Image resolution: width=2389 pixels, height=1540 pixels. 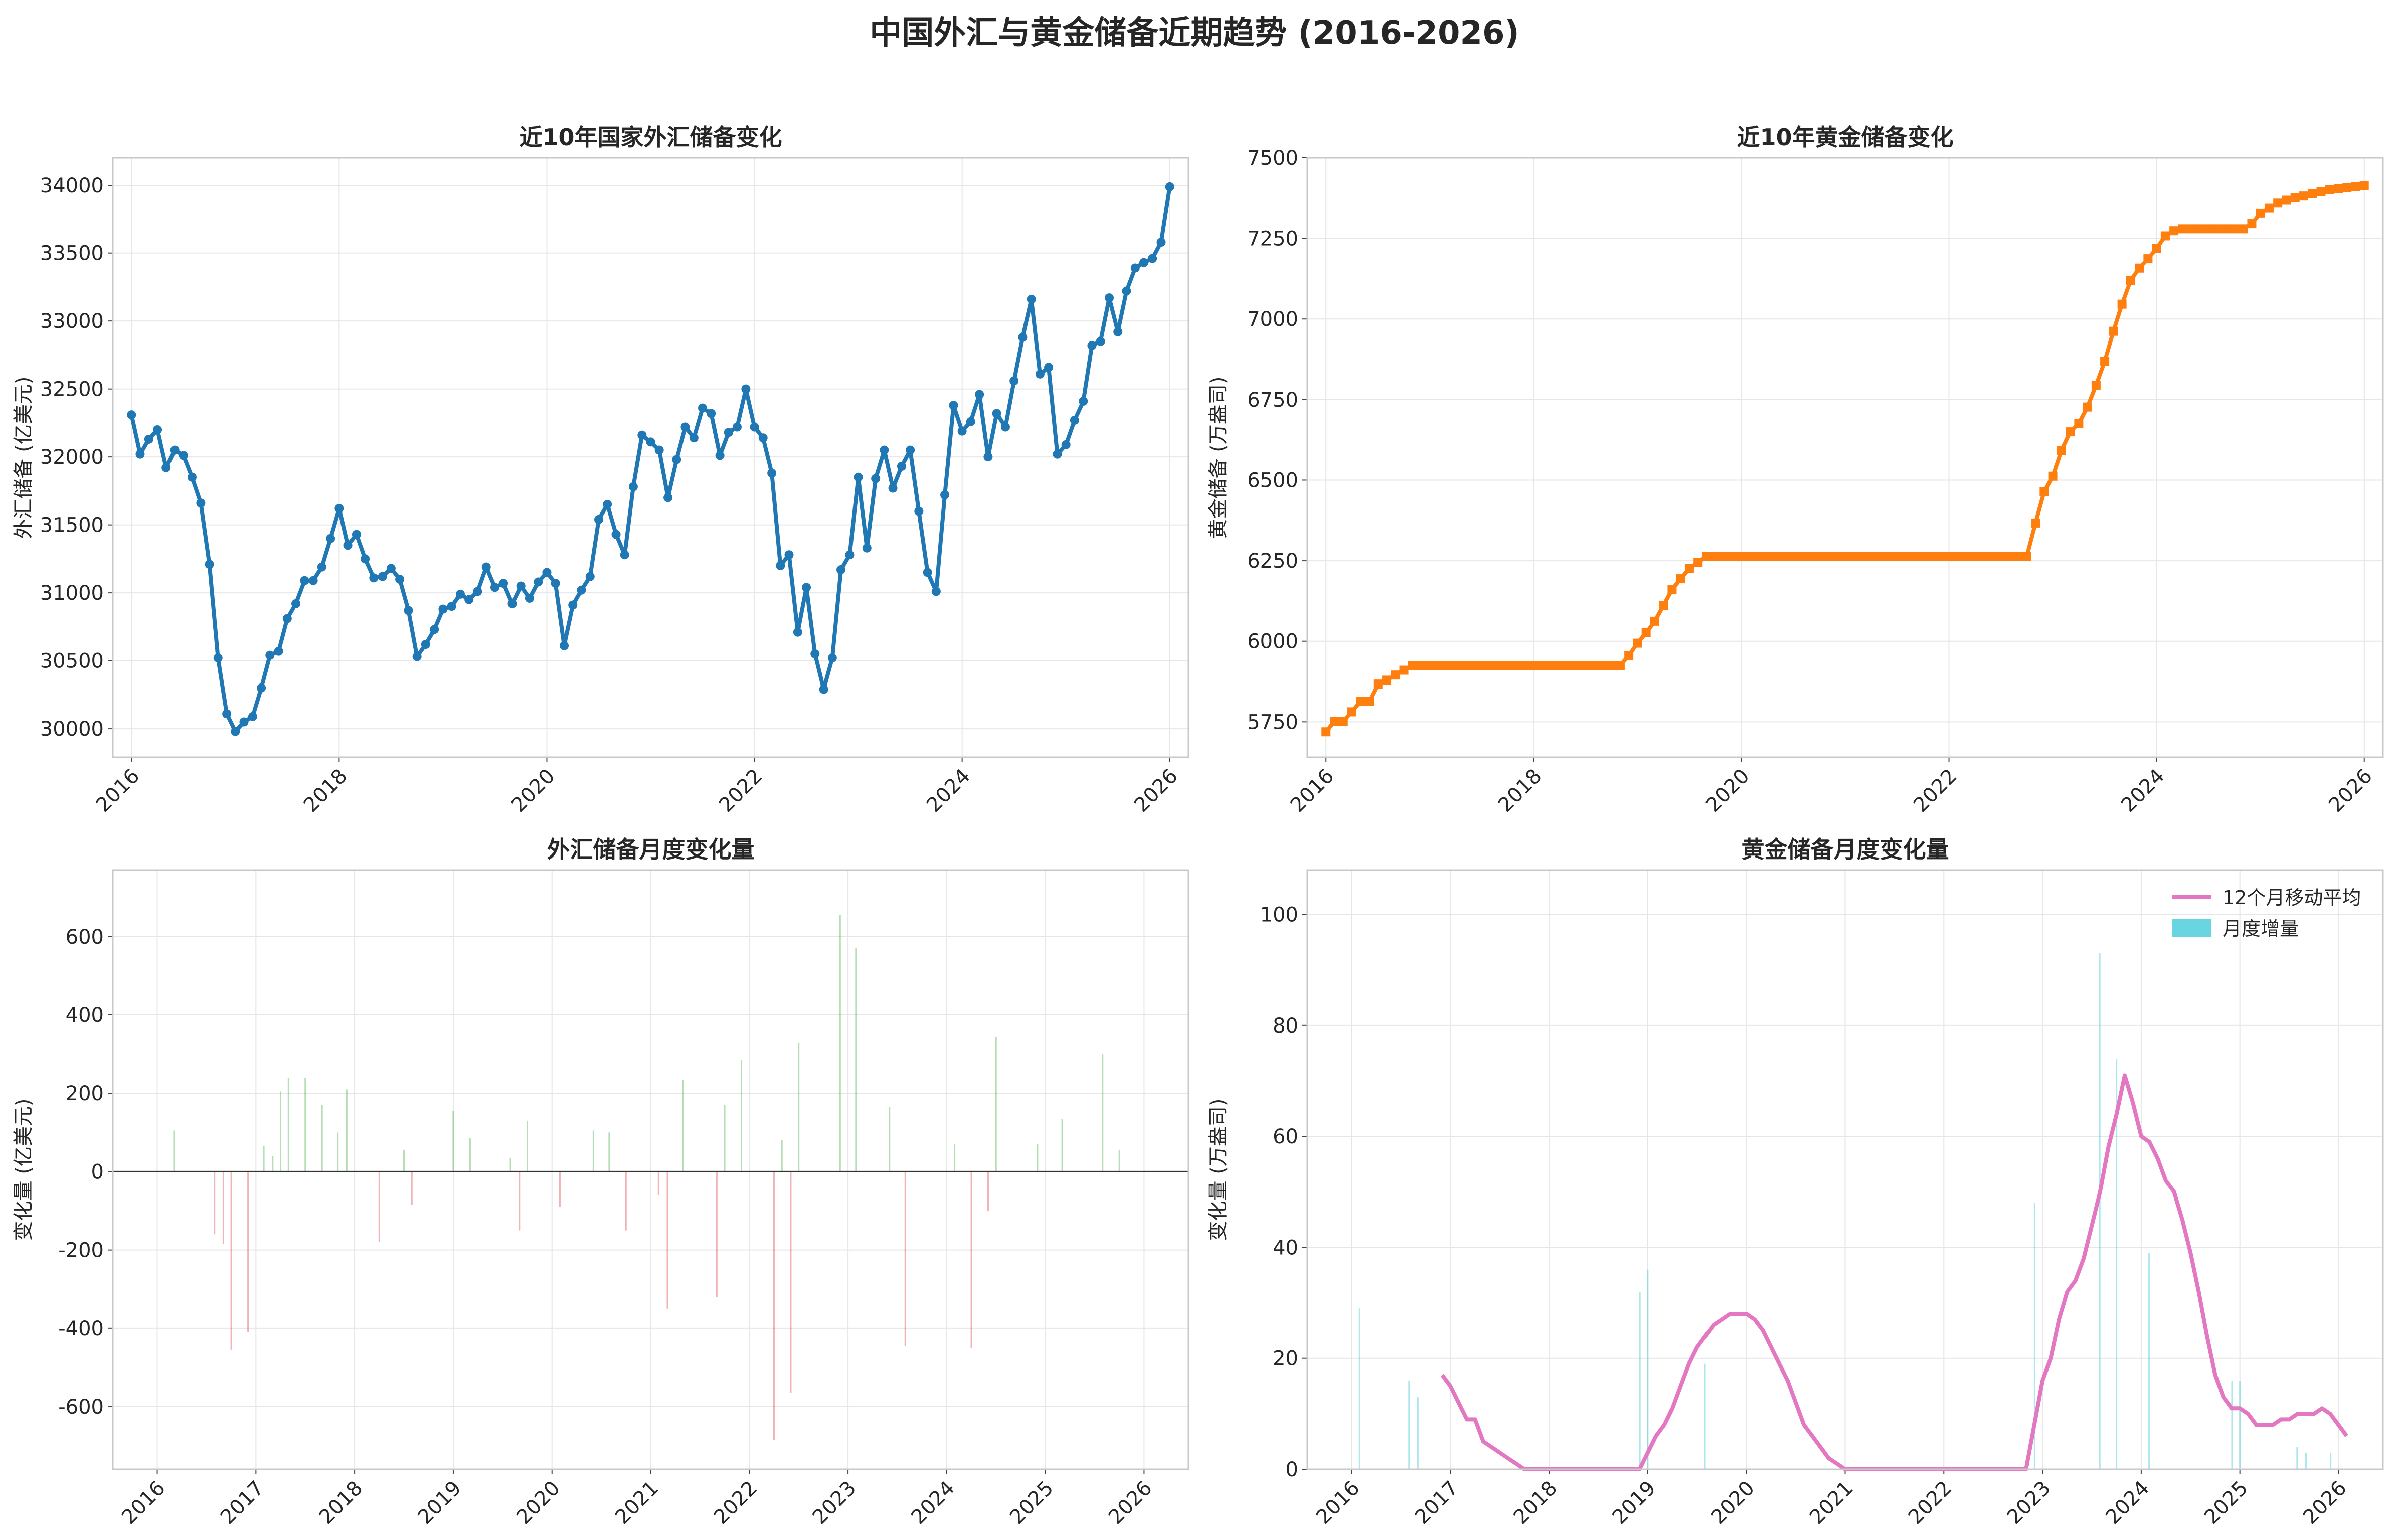 What do you see at coordinates (1832, 1503) in the screenshot?
I see `chart-3-x-tick-label: 2021` at bounding box center [1832, 1503].